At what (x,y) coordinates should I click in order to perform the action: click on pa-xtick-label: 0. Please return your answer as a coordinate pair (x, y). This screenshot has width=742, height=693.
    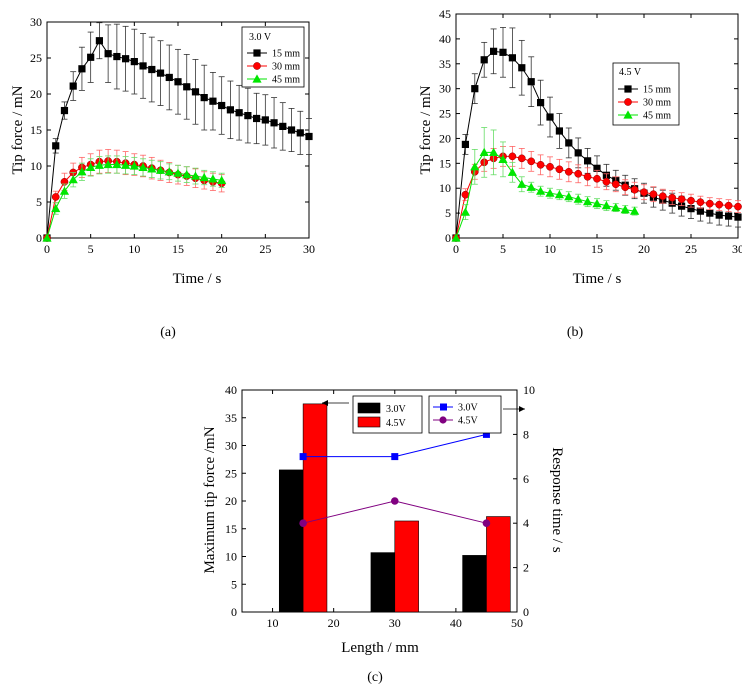
    Looking at the image, I should click on (47, 249).